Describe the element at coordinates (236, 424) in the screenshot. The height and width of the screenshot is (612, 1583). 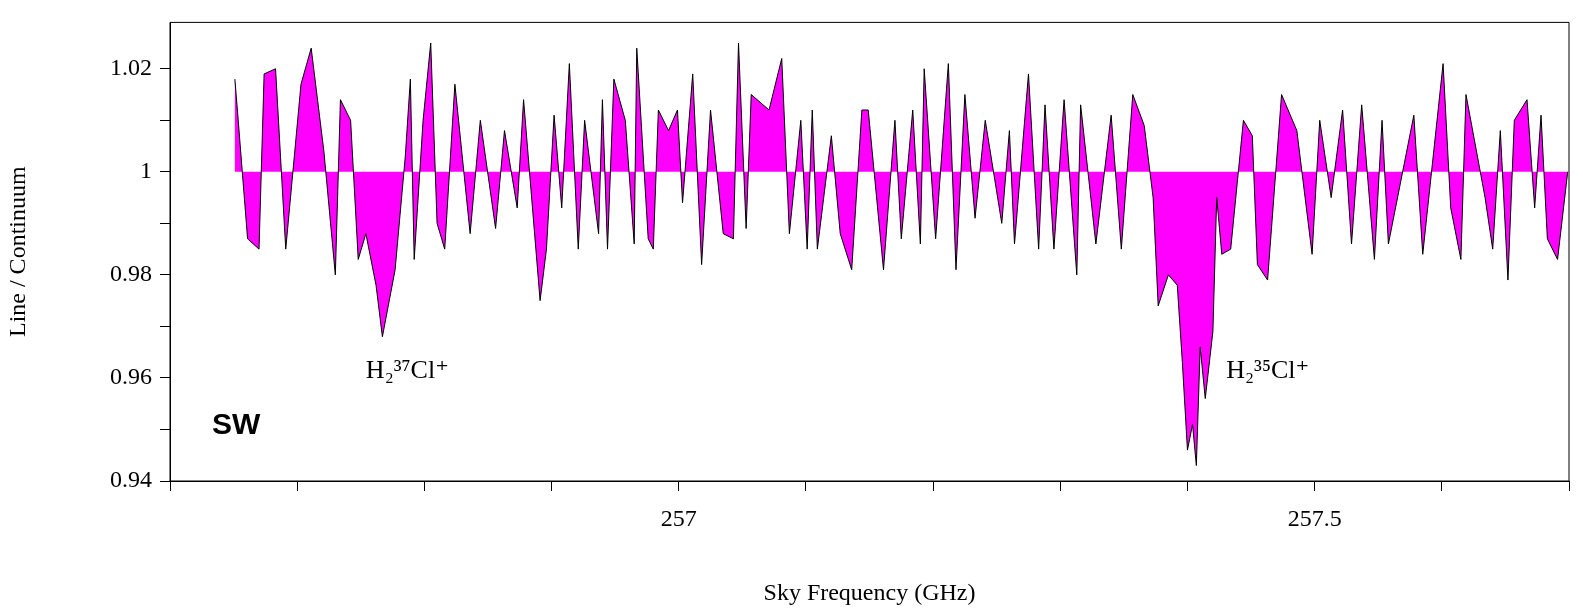
I see `annotation: SW` at that location.